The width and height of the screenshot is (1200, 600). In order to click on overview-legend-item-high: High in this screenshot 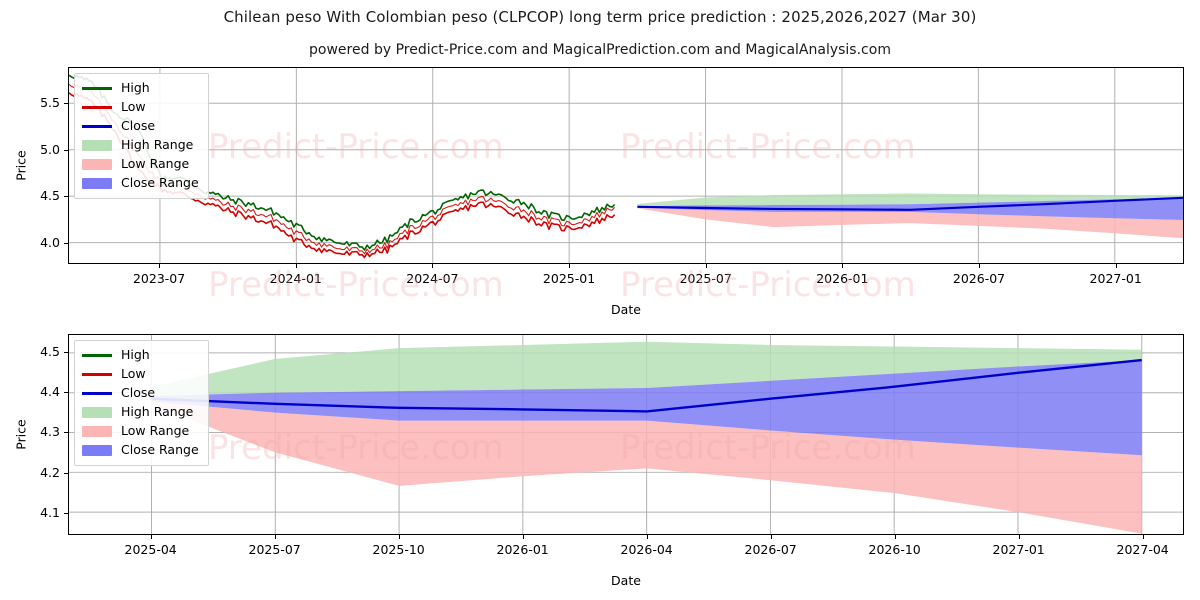, I will do `click(140, 88)`.